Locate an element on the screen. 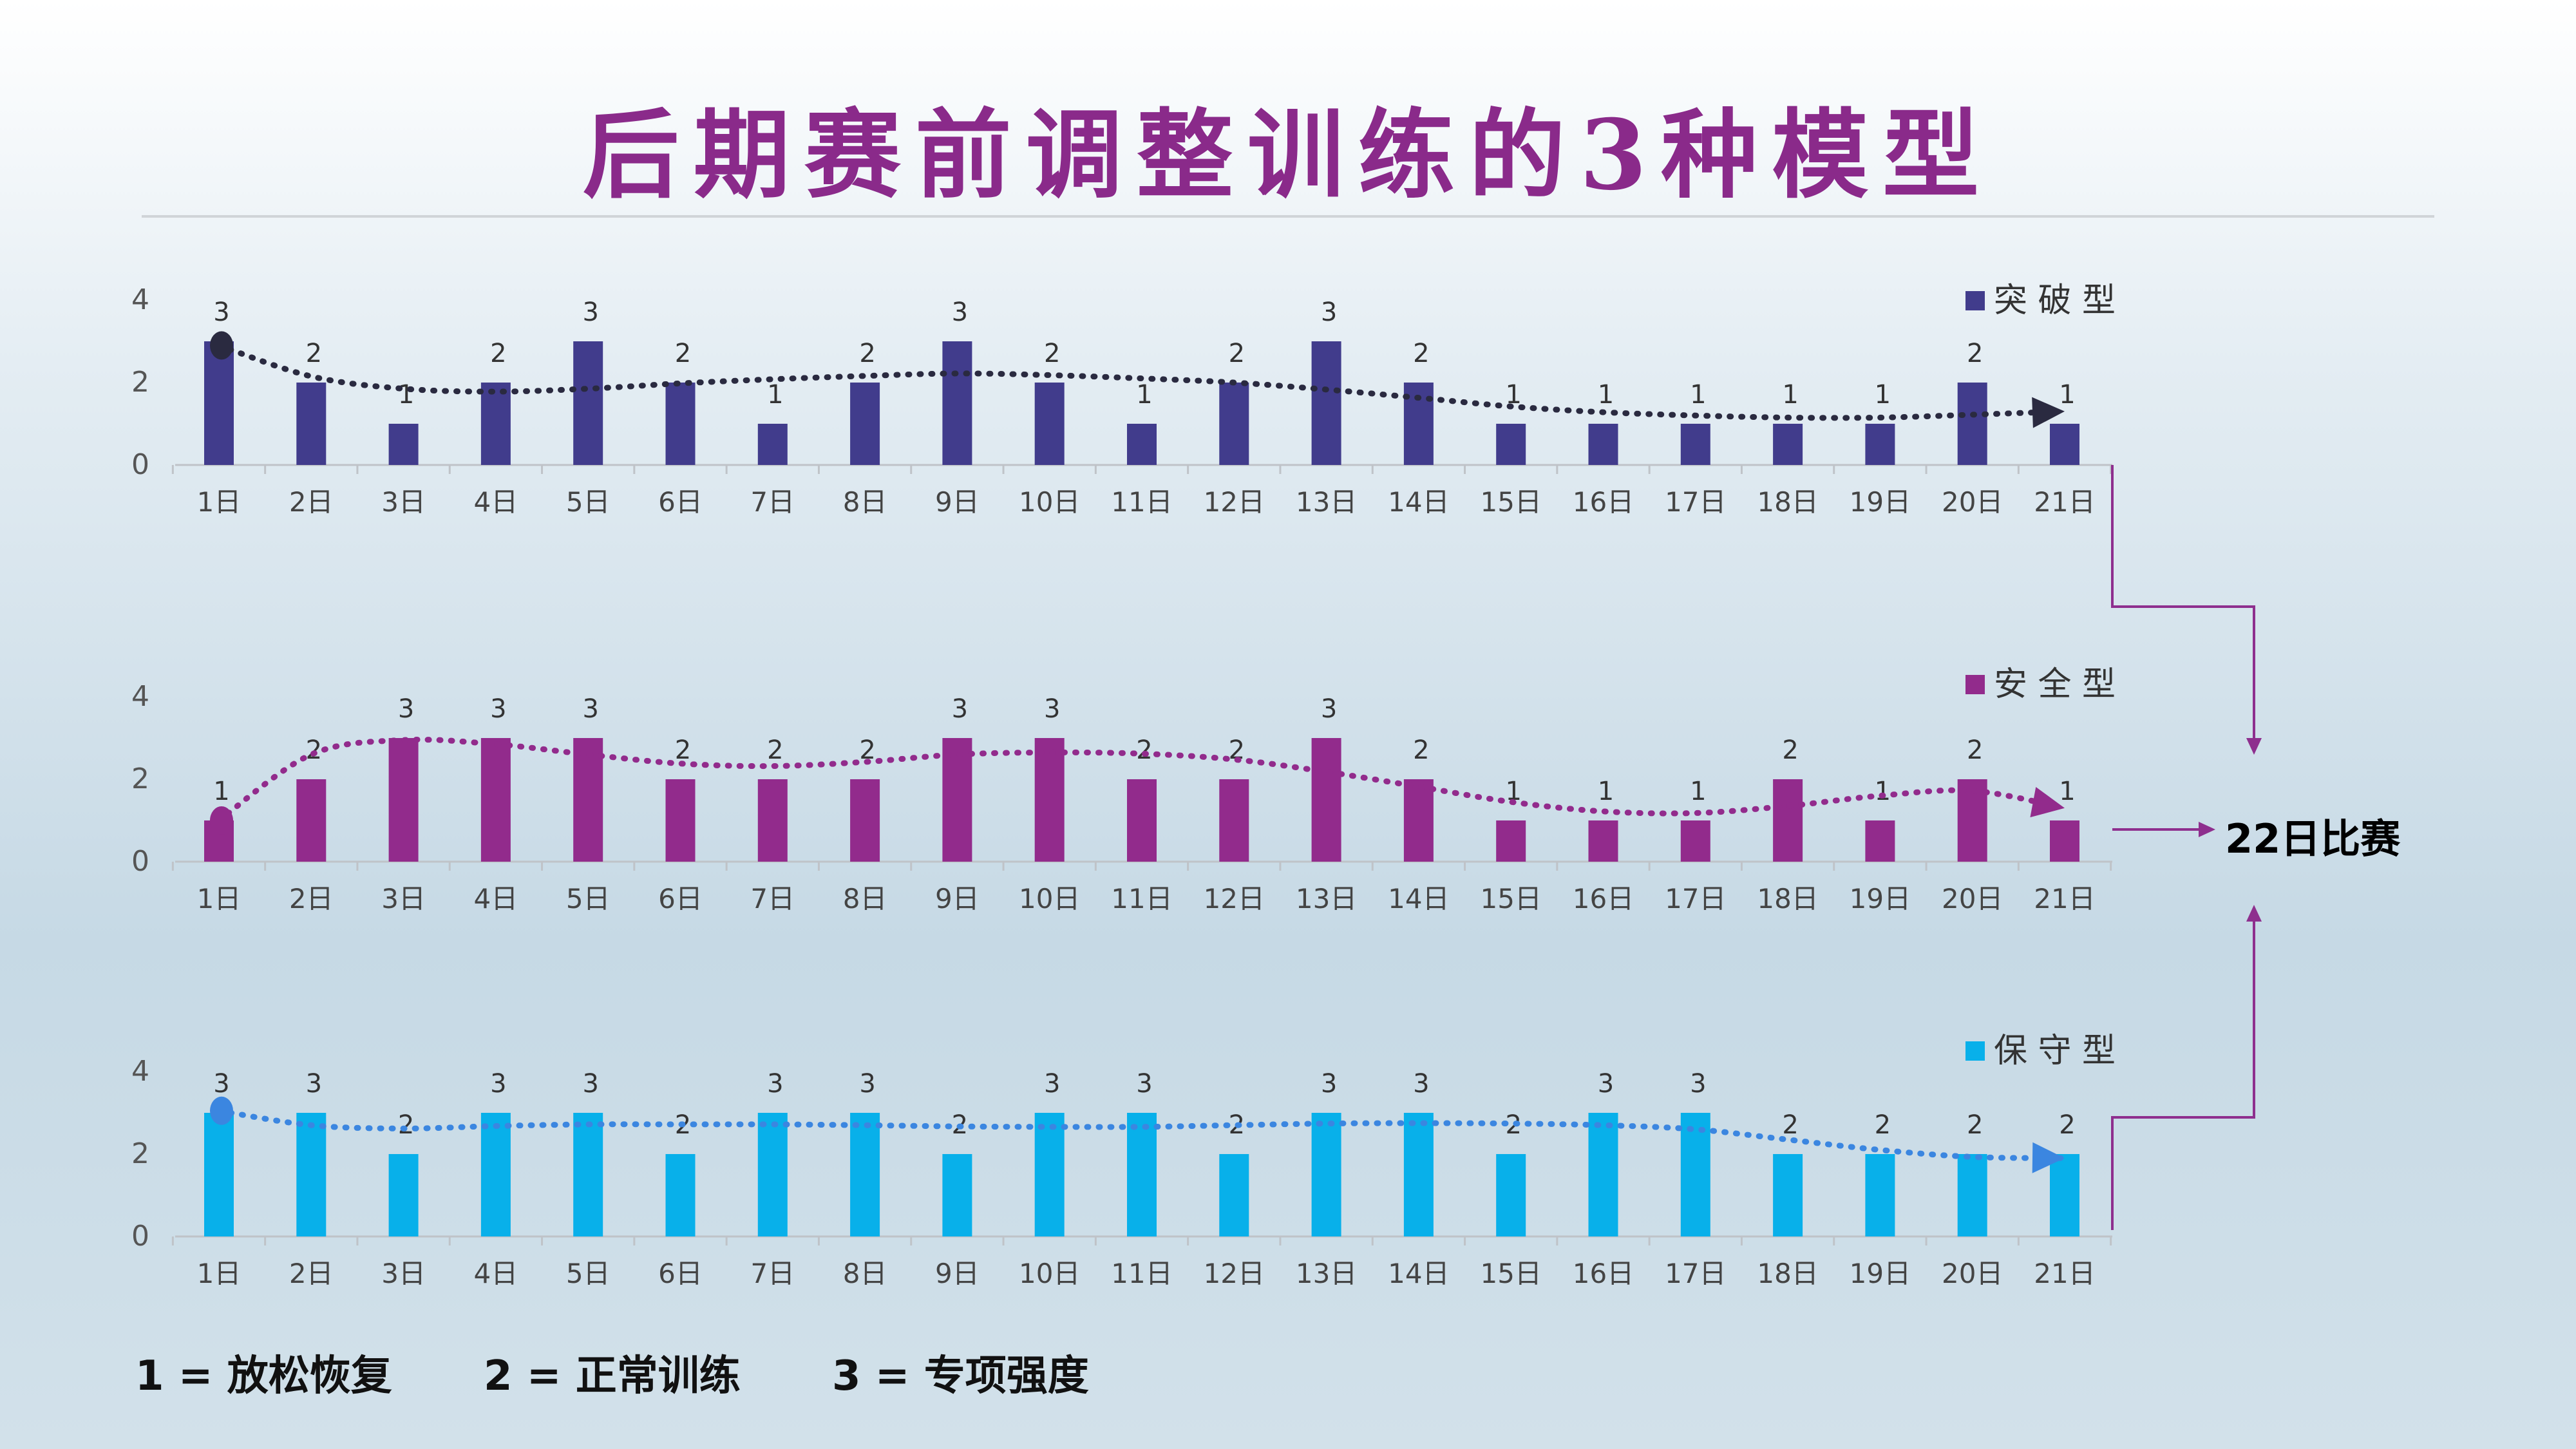  note-item-1: 1 = 放松恢复 is located at coordinates (263, 1376).